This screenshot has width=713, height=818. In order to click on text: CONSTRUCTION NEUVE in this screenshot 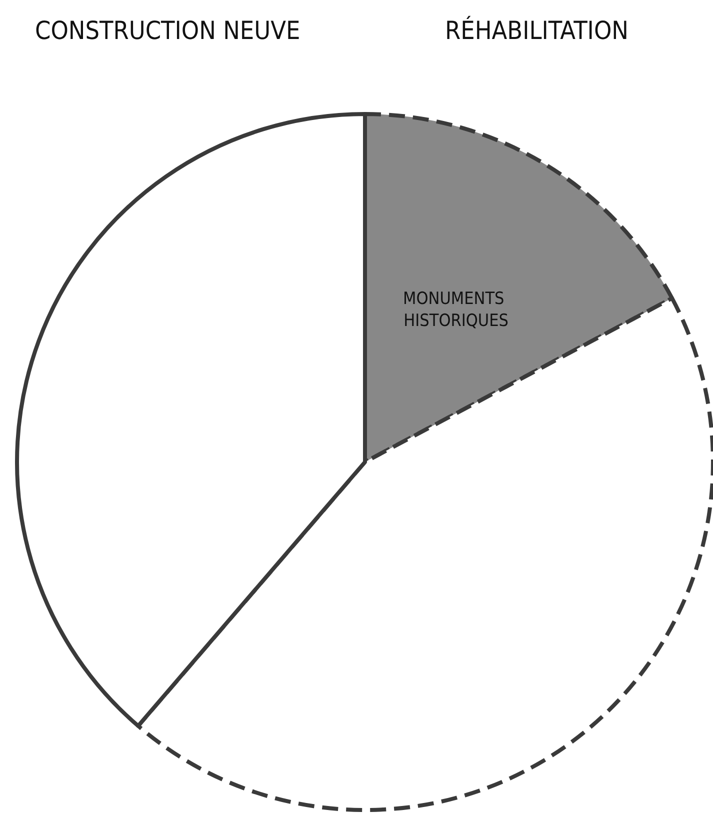, I will do `click(167, 30)`.